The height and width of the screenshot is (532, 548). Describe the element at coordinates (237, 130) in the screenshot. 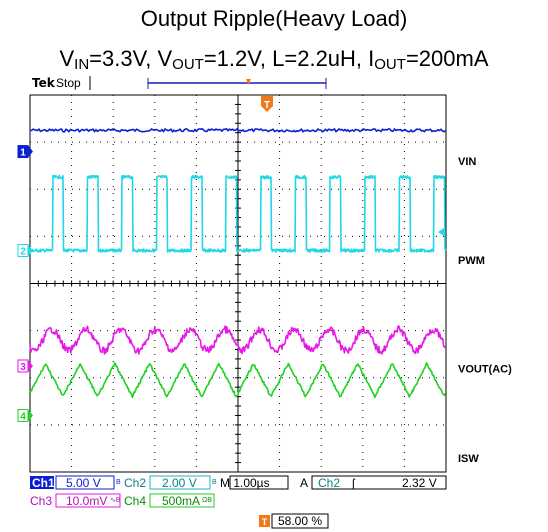

I see `trace-vin` at that location.